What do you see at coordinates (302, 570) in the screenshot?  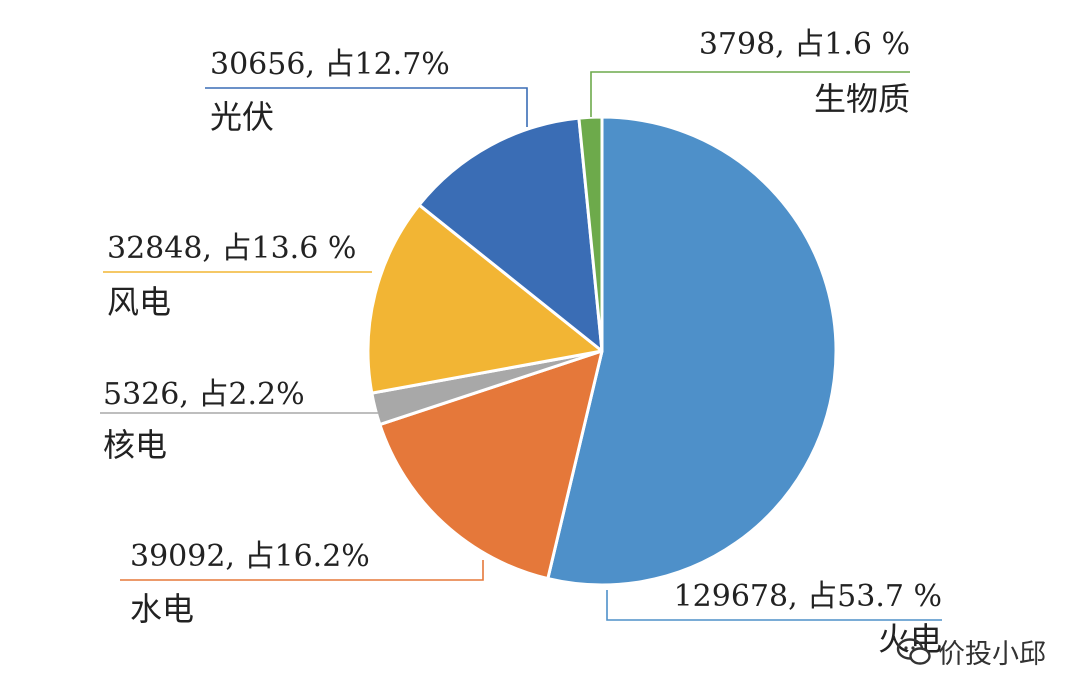 I see `leader-line-hydro` at bounding box center [302, 570].